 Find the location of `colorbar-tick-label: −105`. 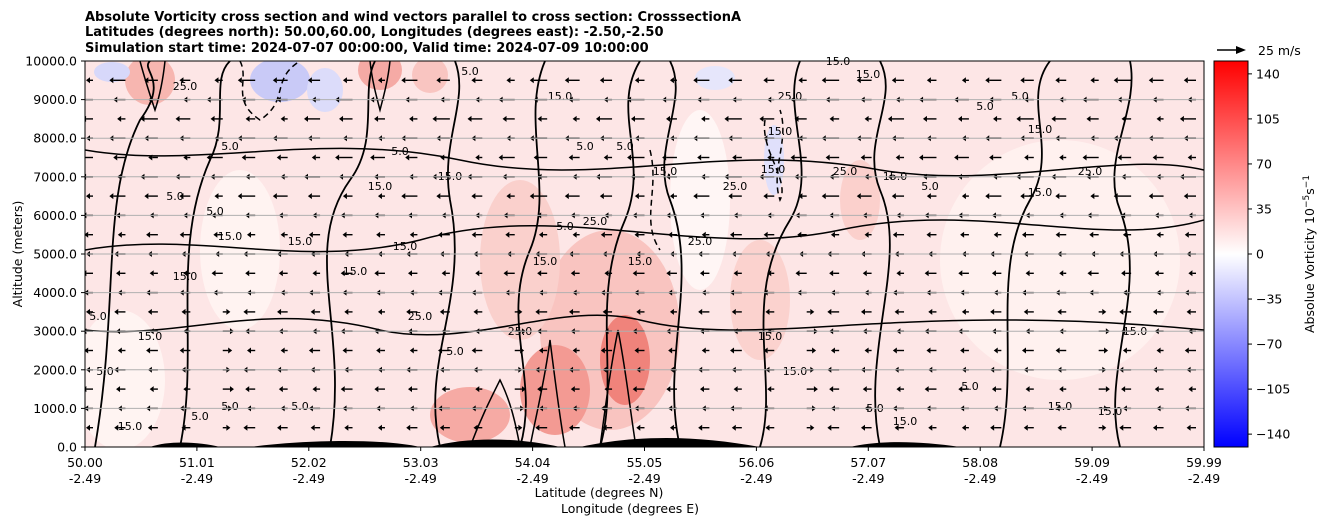

colorbar-tick-label: −105 is located at coordinates (1273, 389).